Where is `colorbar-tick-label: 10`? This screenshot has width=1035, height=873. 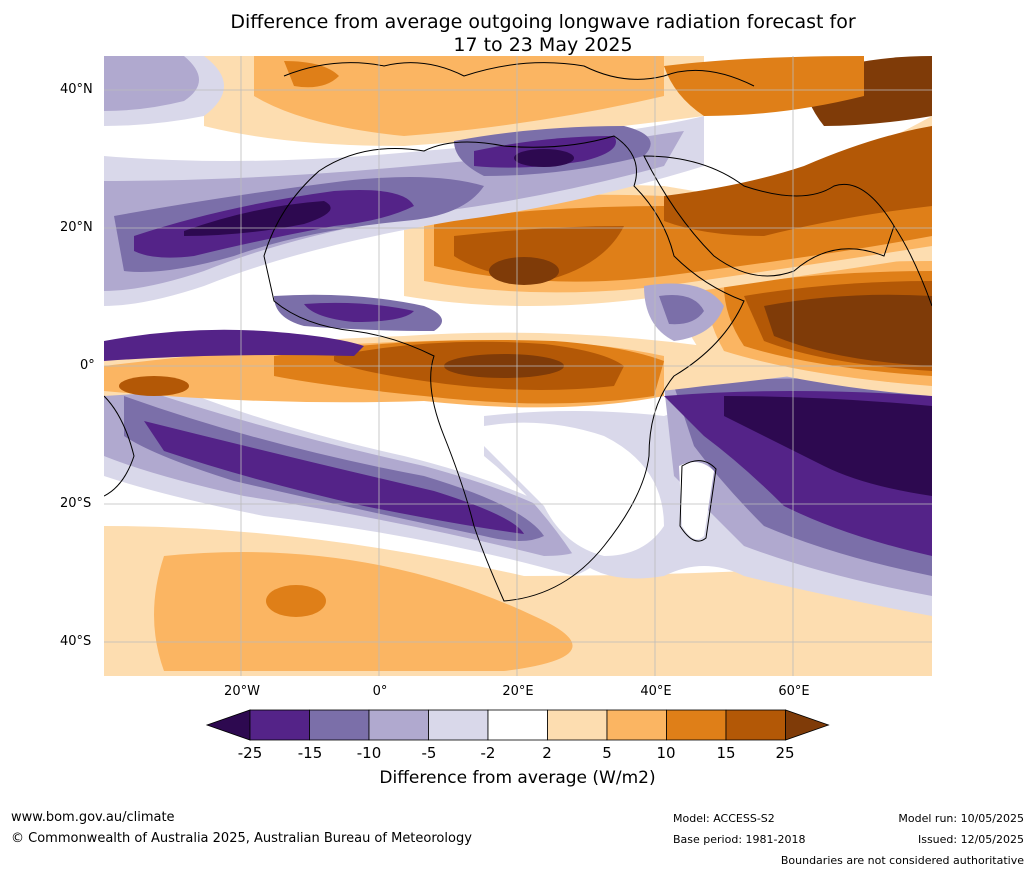 colorbar-tick-label: 10 is located at coordinates (666, 753).